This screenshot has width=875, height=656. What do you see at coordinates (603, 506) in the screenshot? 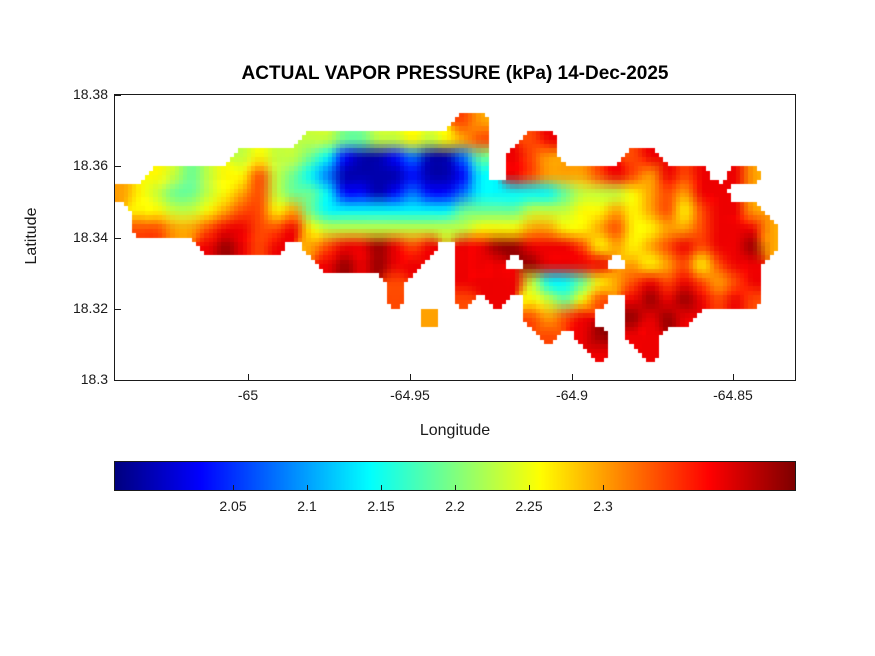
I see `colorbar-tick-label: 2.3` at bounding box center [603, 506].